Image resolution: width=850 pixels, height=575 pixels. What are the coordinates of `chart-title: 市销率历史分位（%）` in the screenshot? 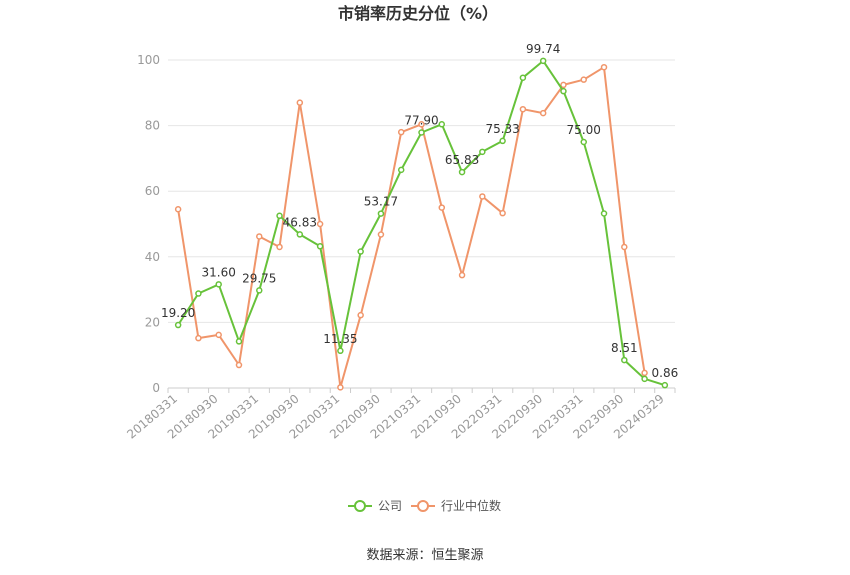 It's located at (418, 13).